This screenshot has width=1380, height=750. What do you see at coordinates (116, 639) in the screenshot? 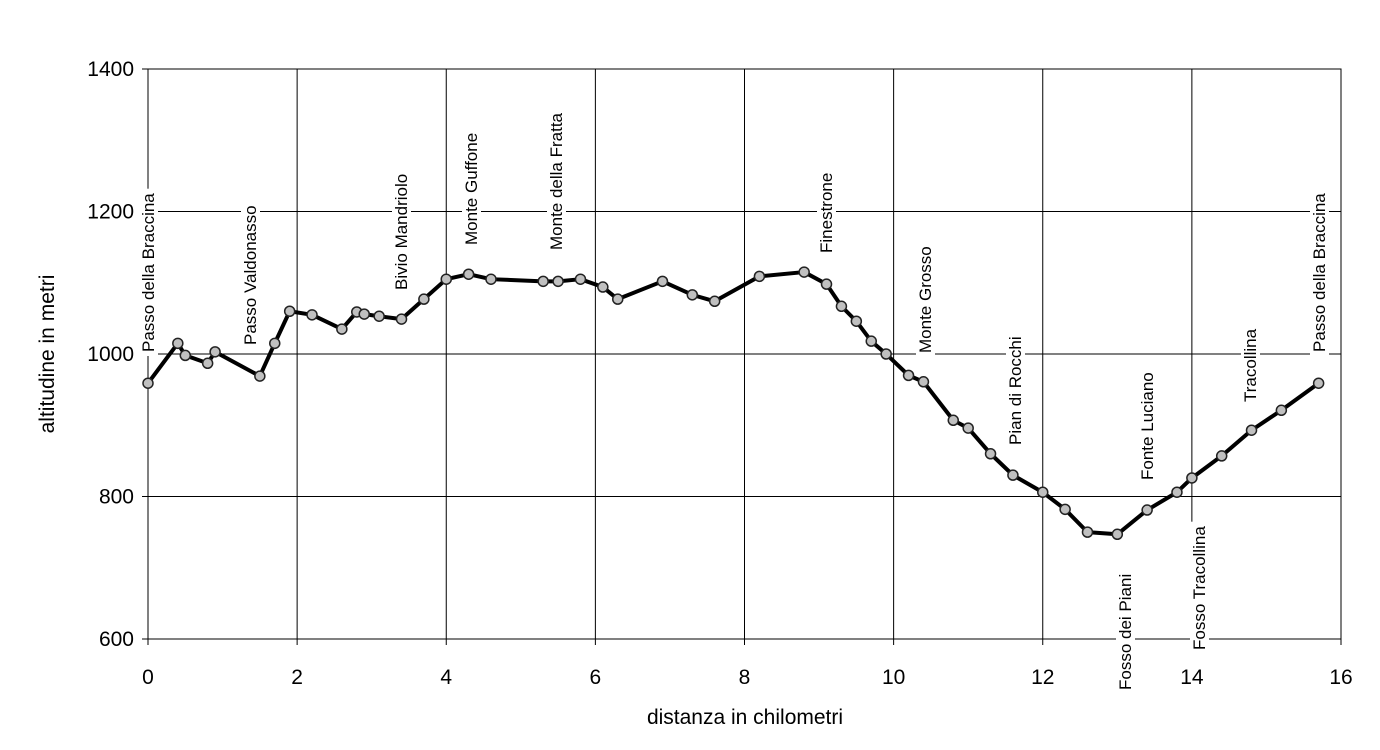
I see `y-tick-label: 600` at bounding box center [116, 639].